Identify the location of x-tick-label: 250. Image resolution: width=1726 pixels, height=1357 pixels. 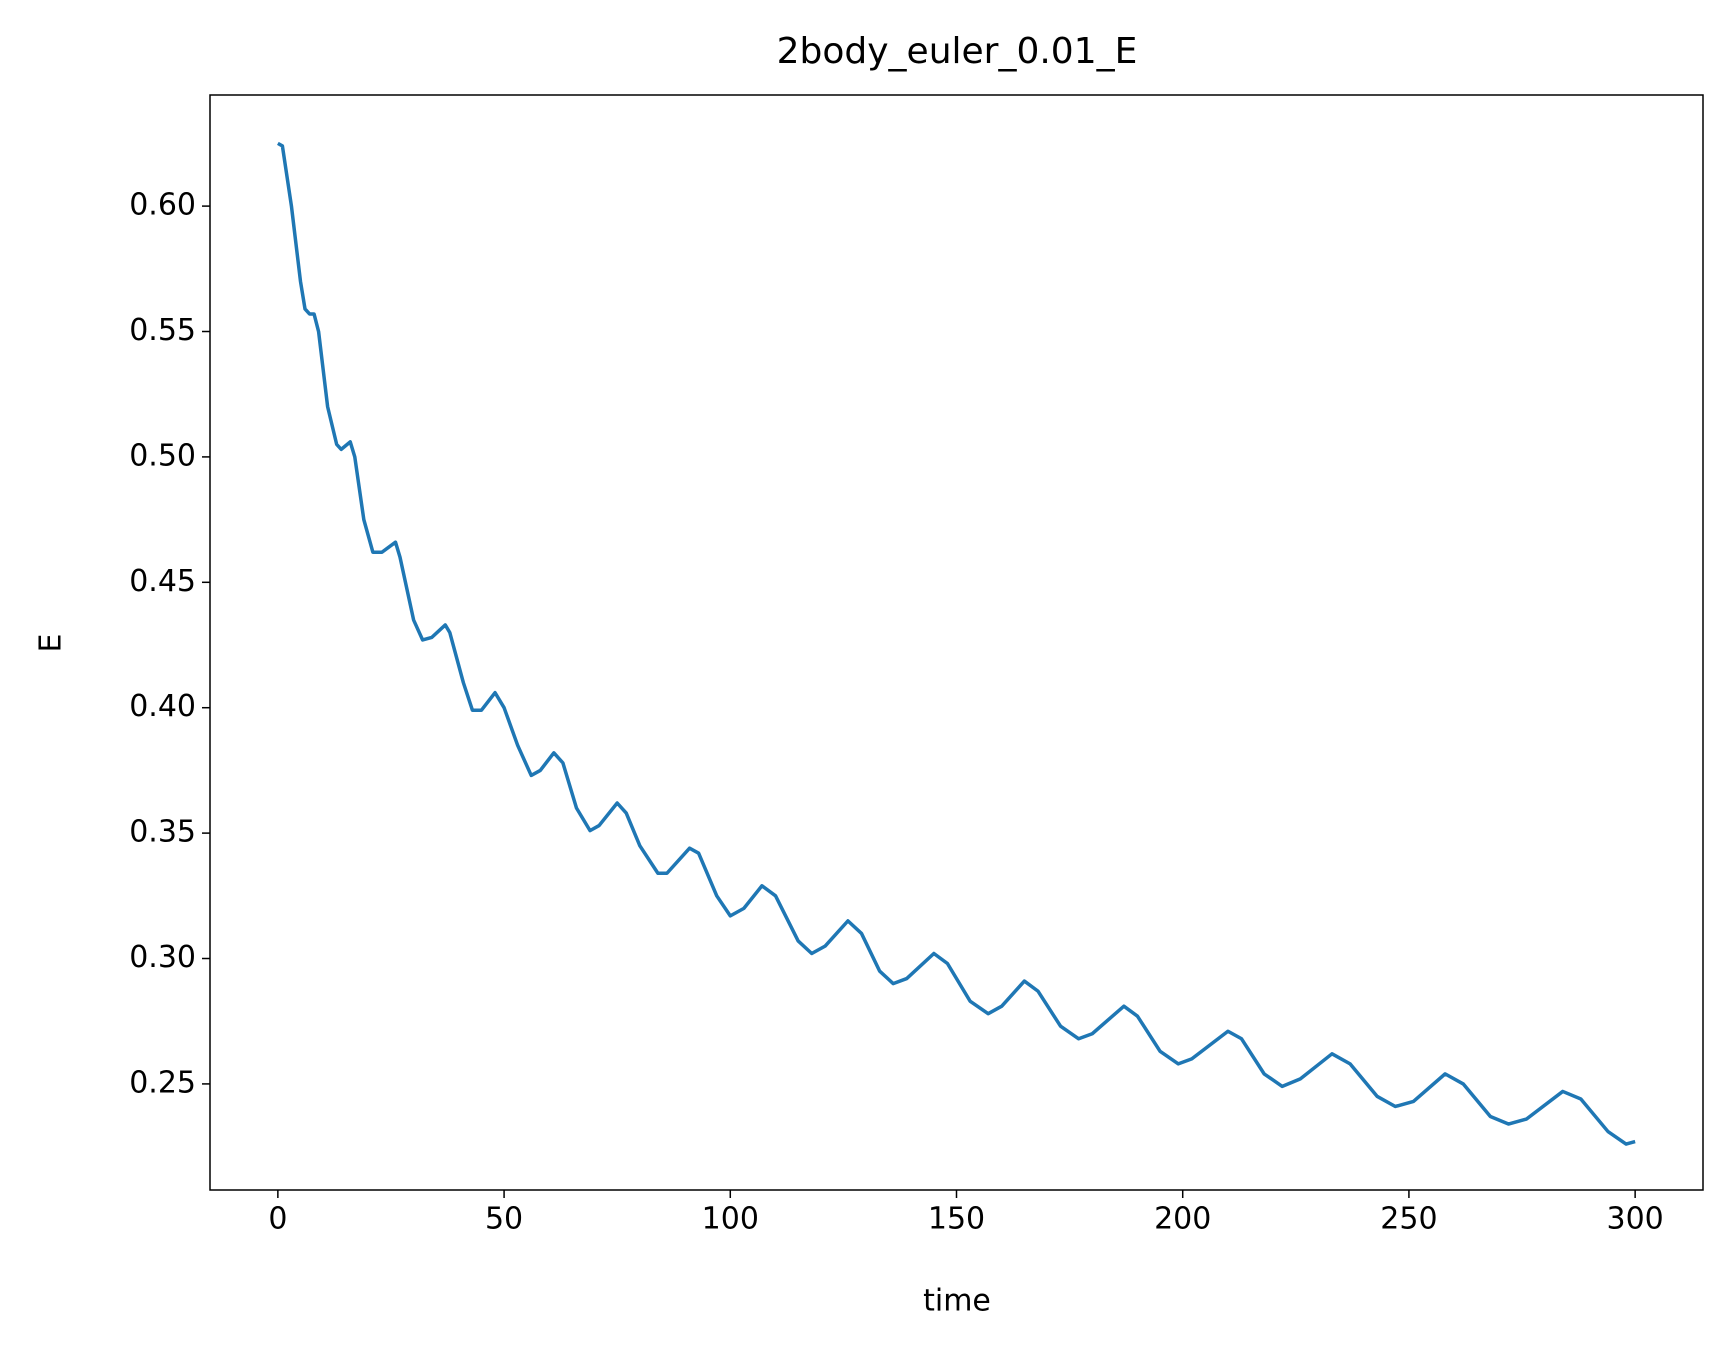
(1408, 1219).